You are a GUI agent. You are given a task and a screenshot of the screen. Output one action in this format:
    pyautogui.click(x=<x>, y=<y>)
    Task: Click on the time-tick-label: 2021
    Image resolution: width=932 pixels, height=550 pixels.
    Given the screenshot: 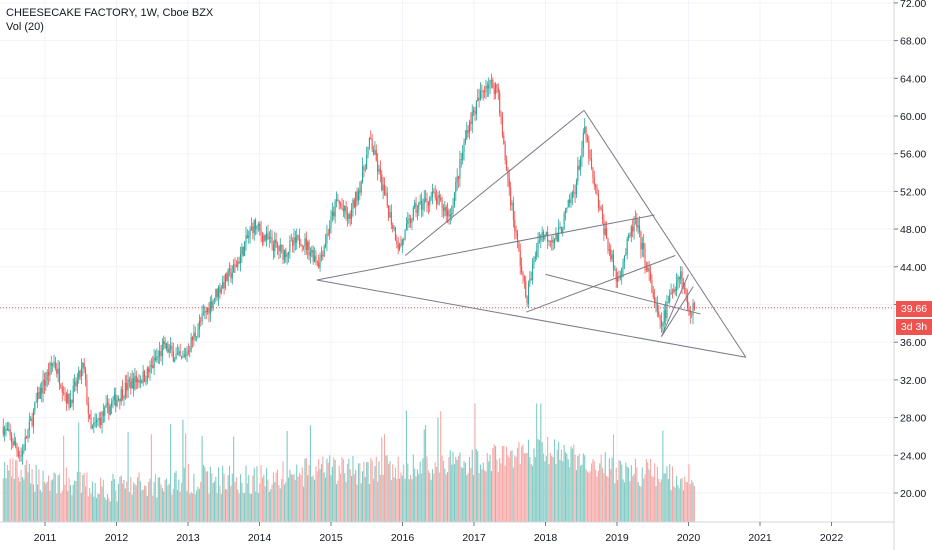 What is the action you would take?
    pyautogui.click(x=760, y=538)
    